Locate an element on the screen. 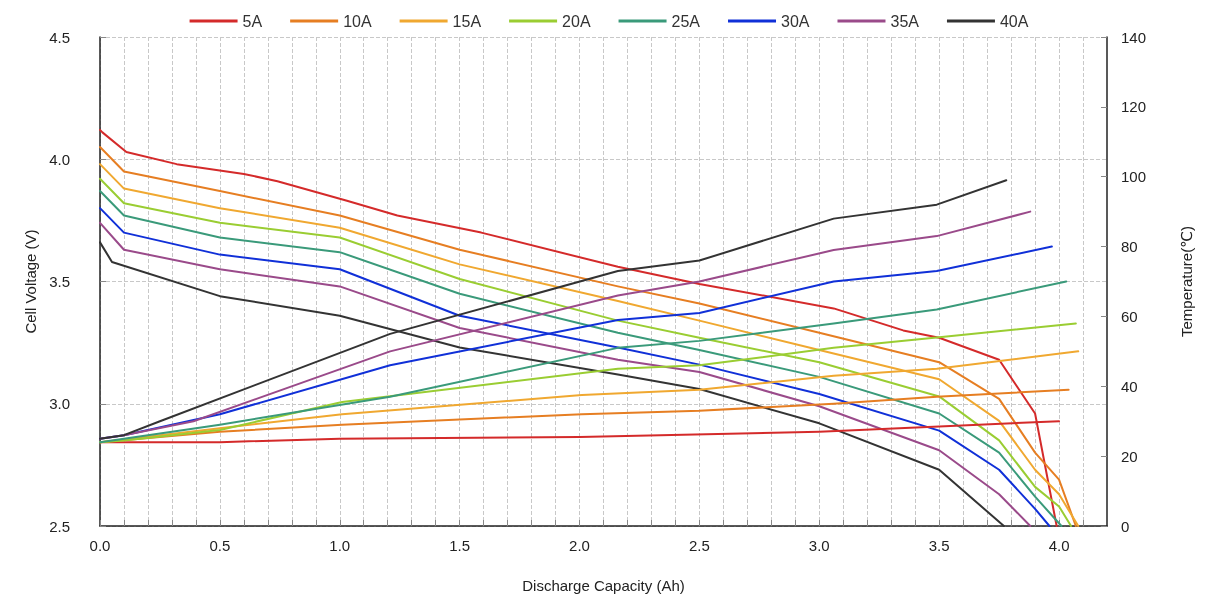 The height and width of the screenshot is (610, 1218). x-tick-label: 2.5 is located at coordinates (699, 545).